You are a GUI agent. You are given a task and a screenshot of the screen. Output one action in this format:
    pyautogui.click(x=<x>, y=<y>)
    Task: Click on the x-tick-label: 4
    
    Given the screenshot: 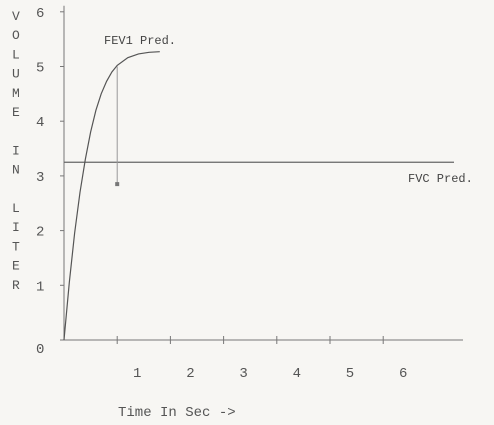 What is the action you would take?
    pyautogui.click(x=297, y=374)
    